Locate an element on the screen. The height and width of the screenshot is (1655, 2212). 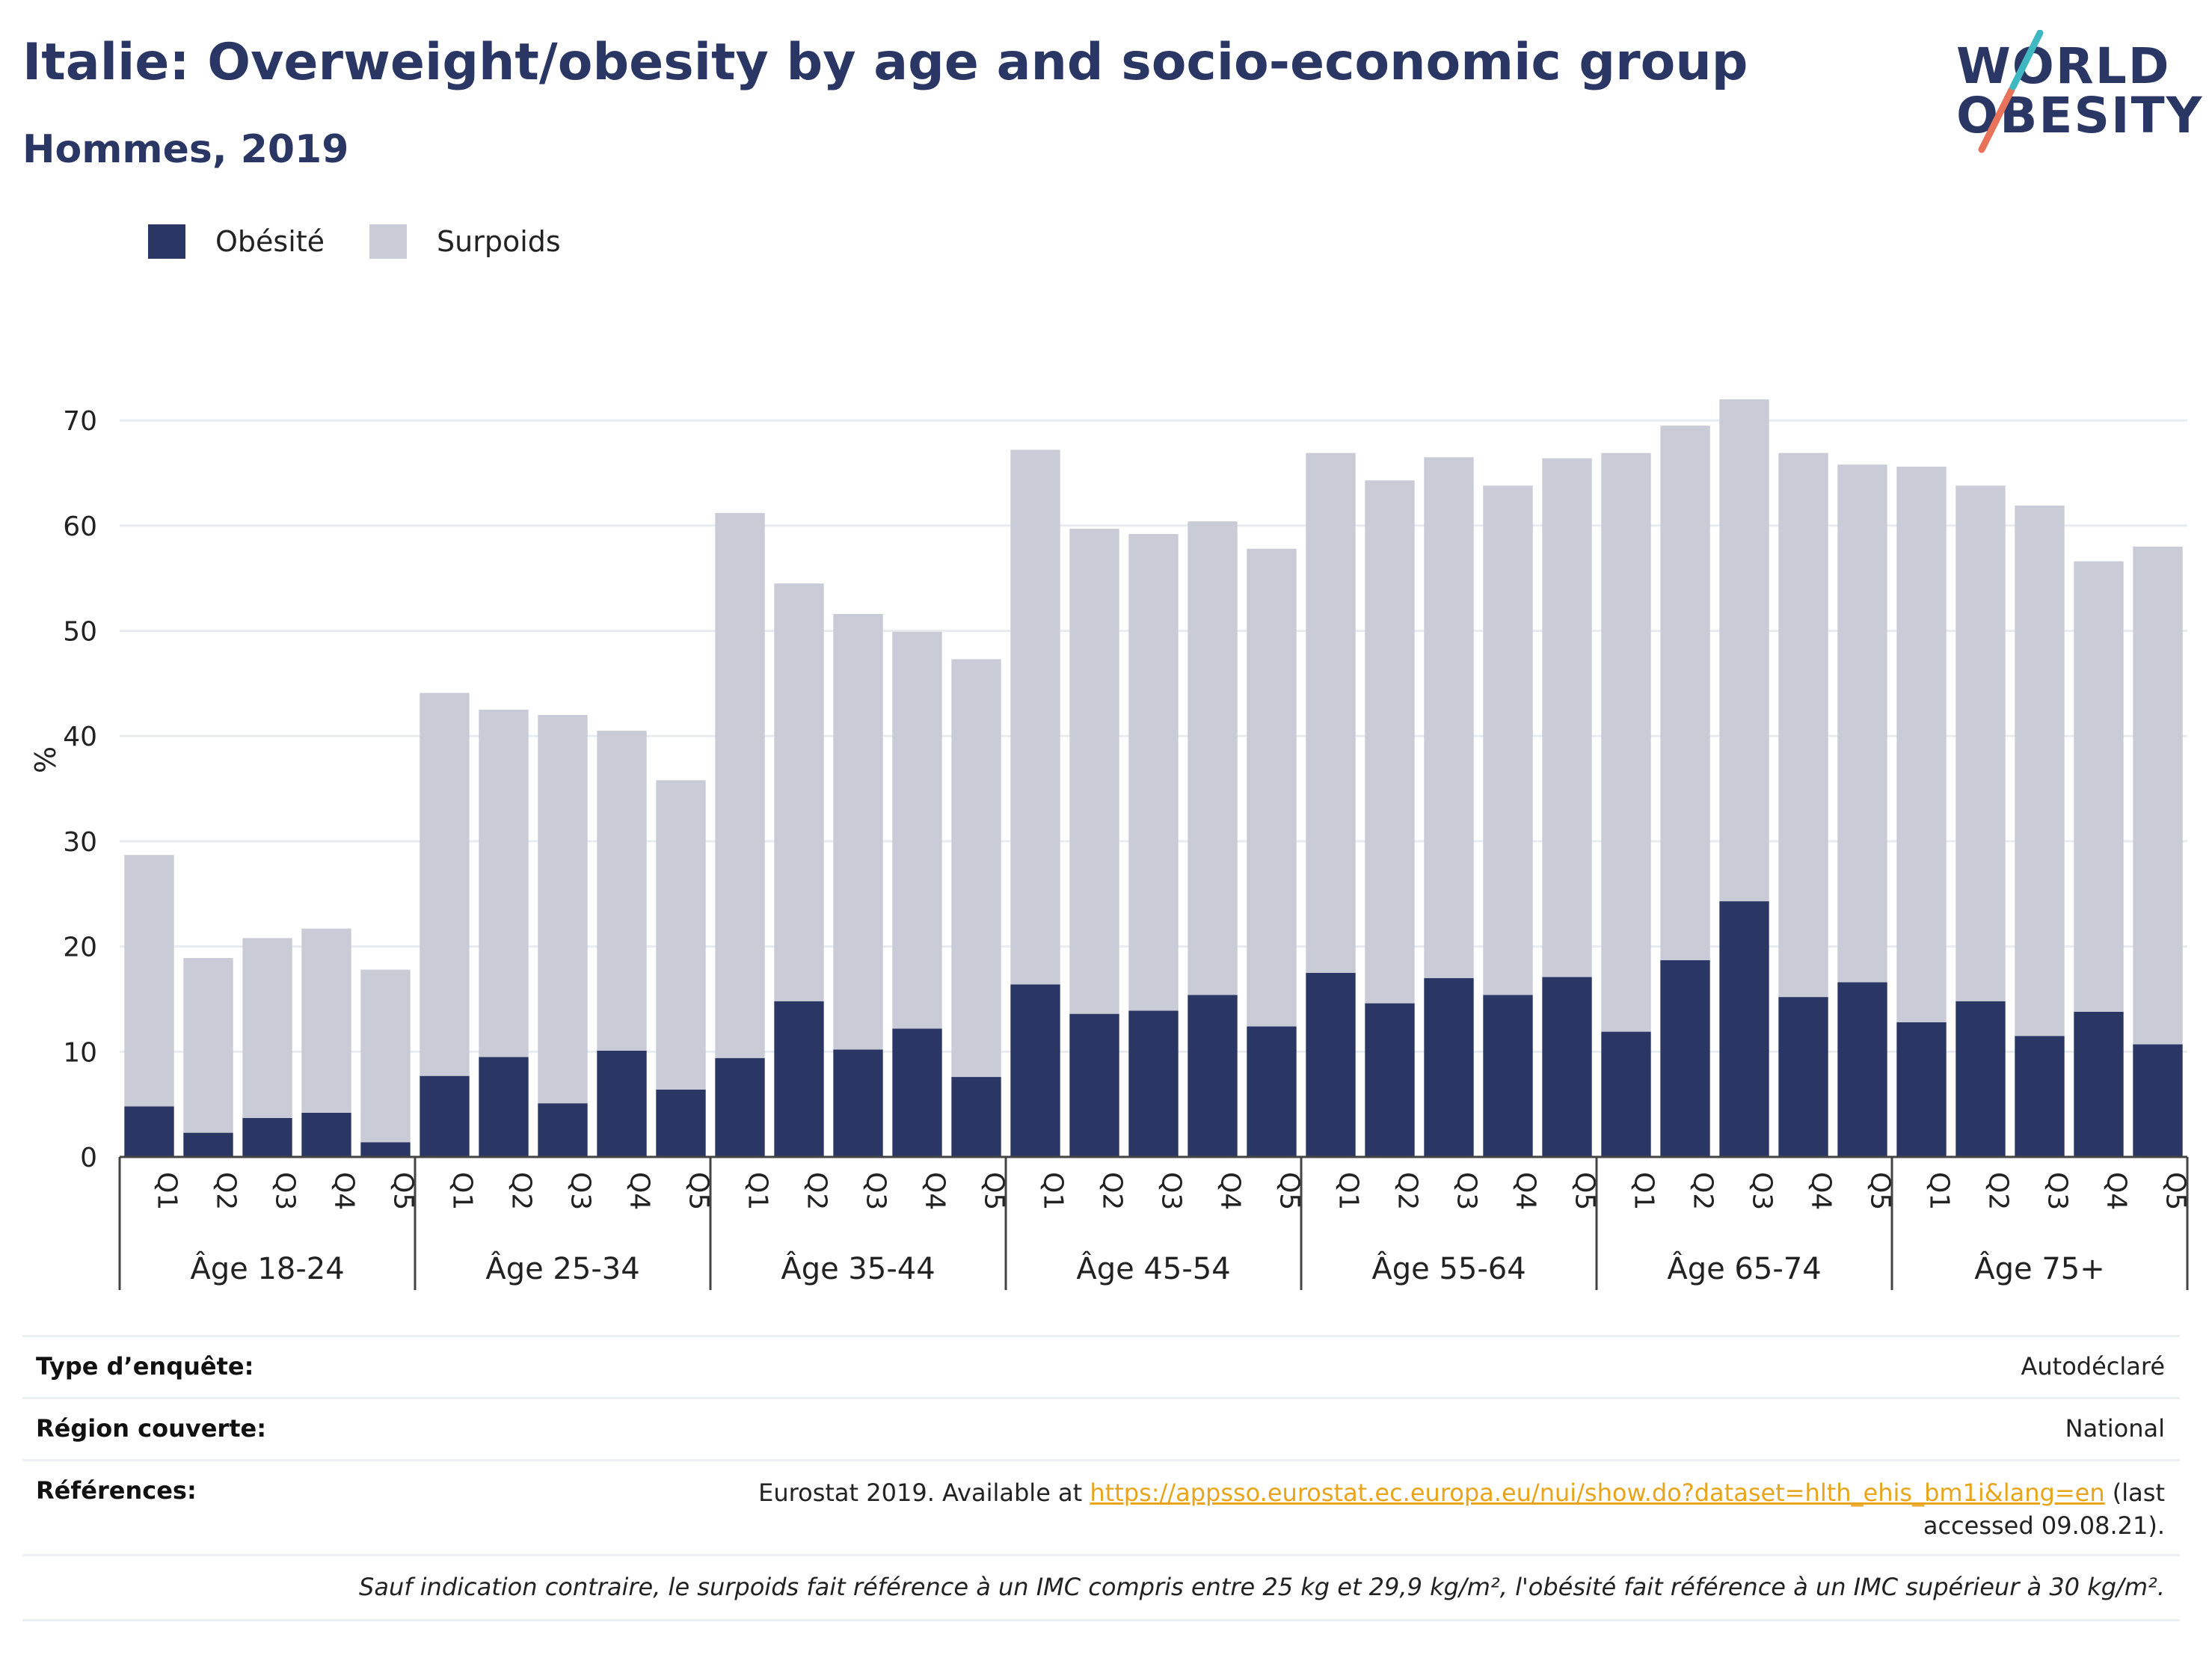
y-tick-label: 50 is located at coordinates (80, 632).